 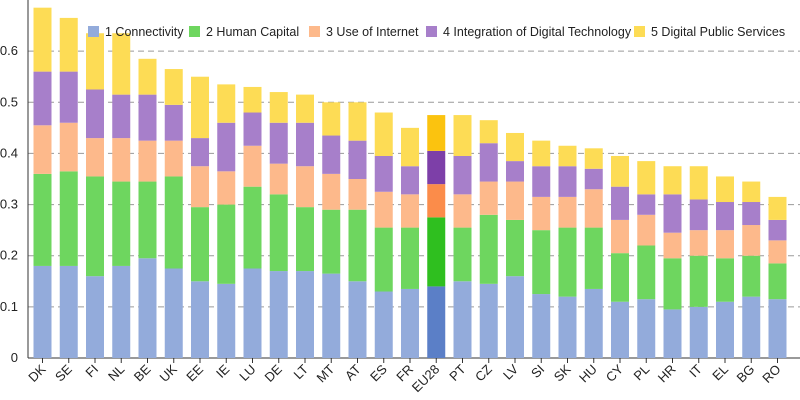 What do you see at coordinates (68, 44) in the screenshot?
I see `bar-segment-se-s5` at bounding box center [68, 44].